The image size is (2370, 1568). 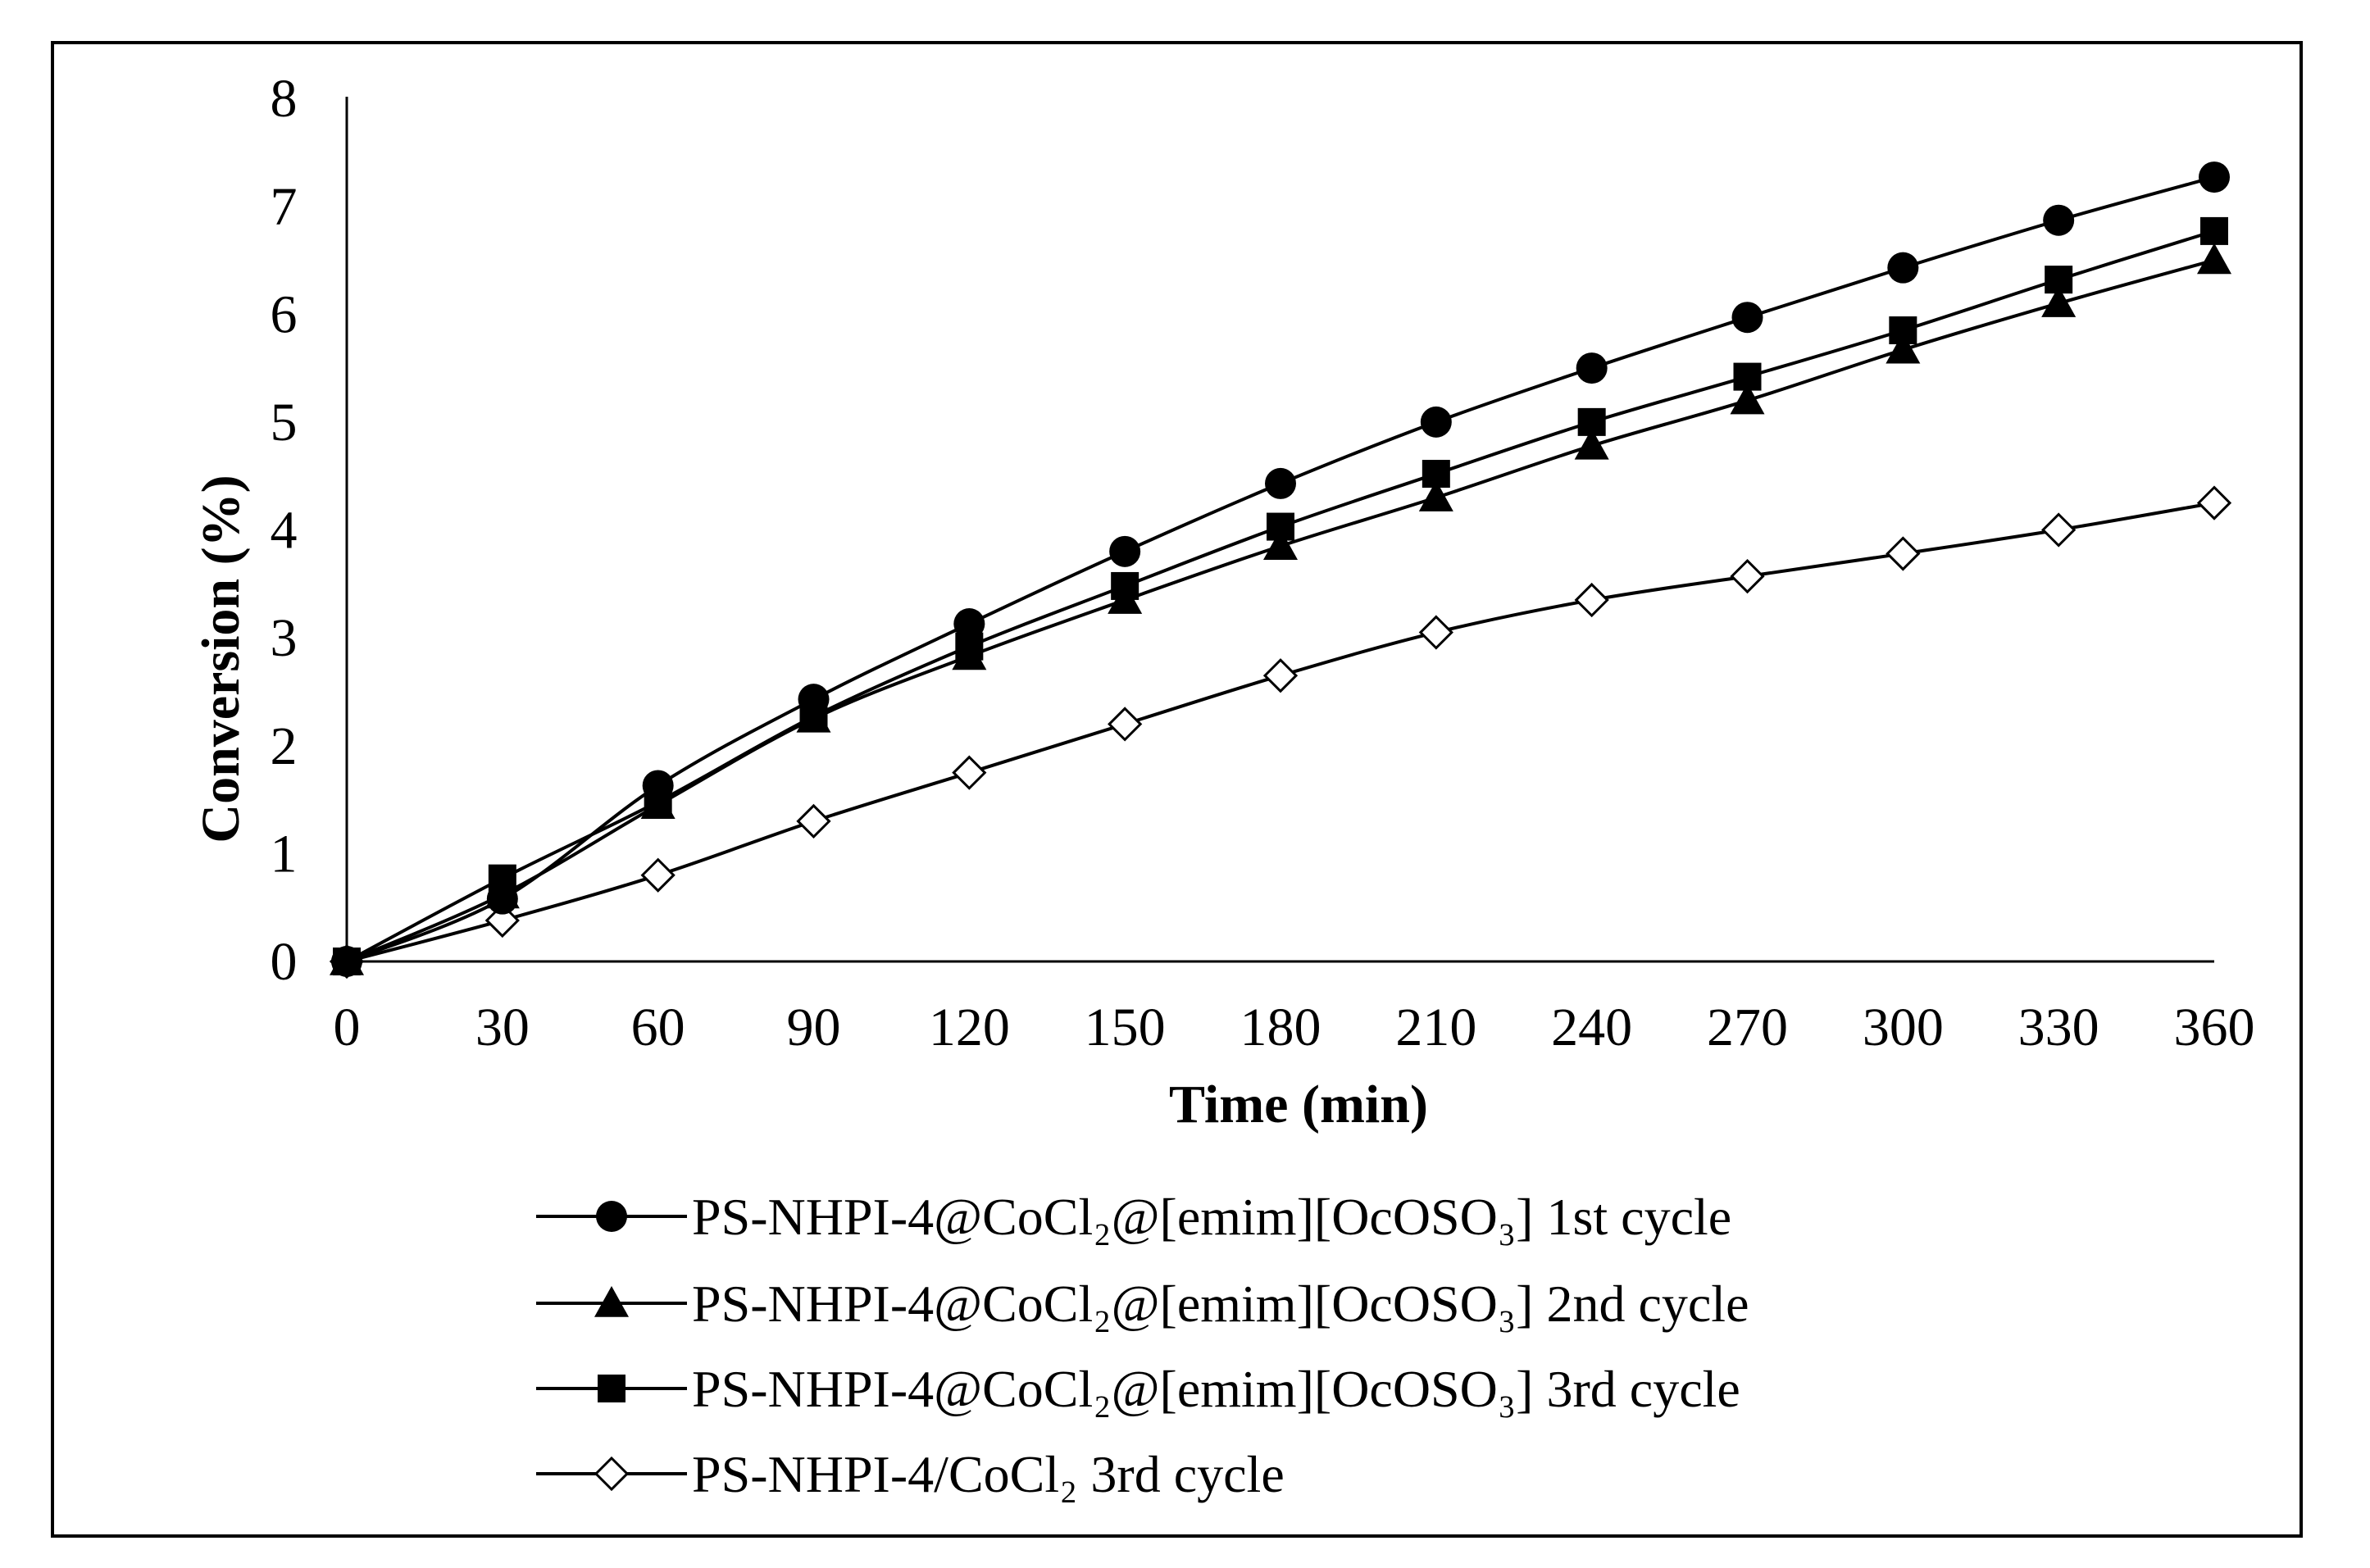 What do you see at coordinates (814, 1027) in the screenshot?
I see `x-tick-label: 90` at bounding box center [814, 1027].